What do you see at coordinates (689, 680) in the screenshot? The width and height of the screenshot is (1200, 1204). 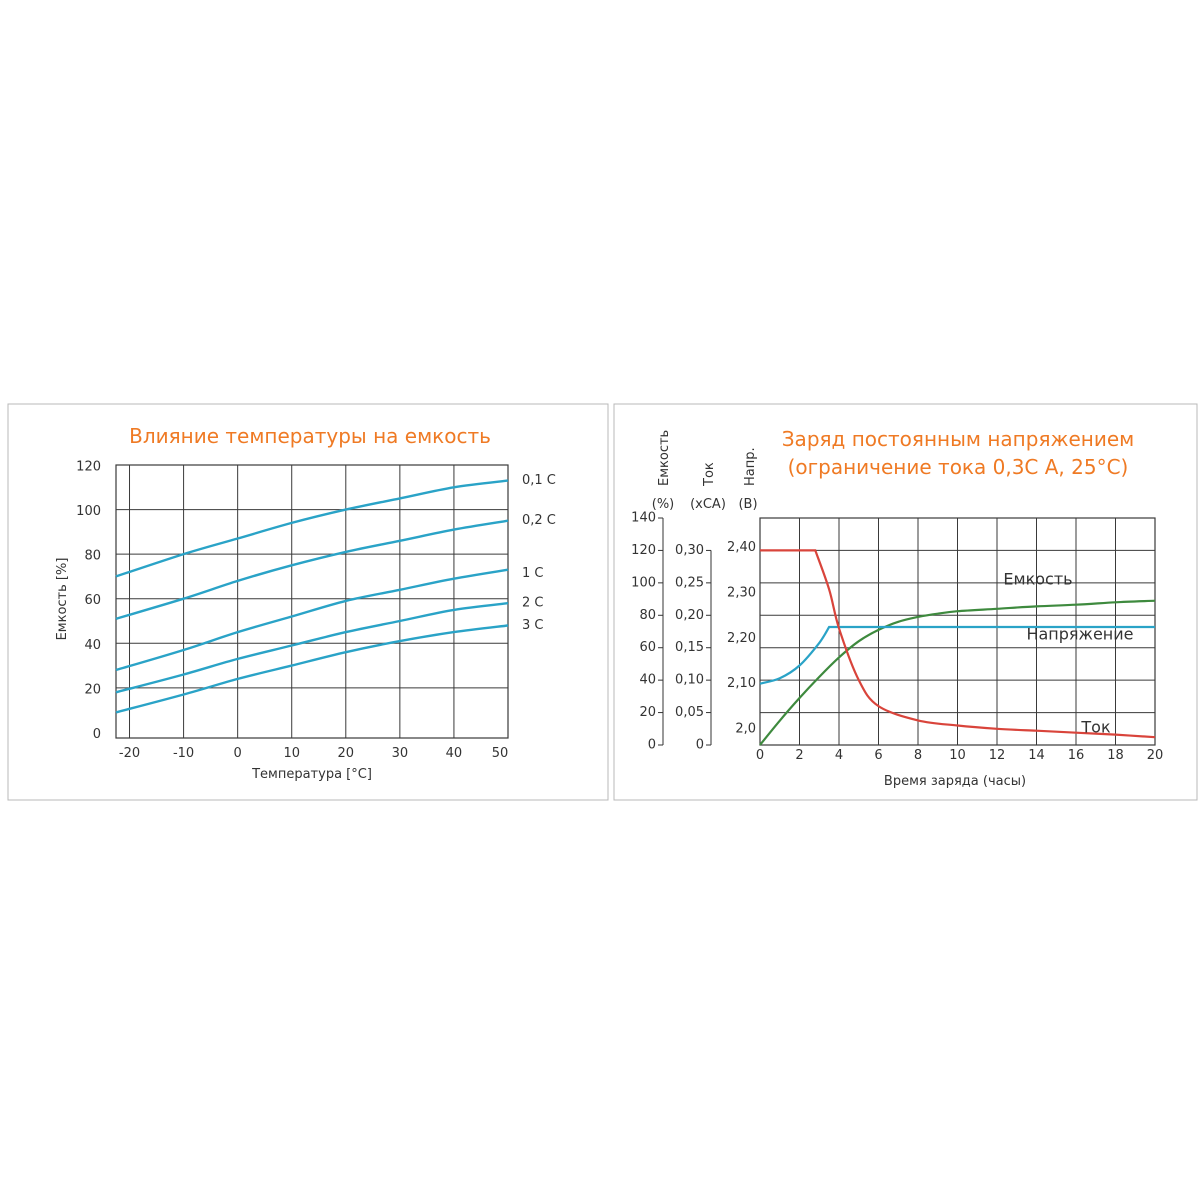 I see `y-tick-label: 0,10` at bounding box center [689, 680].